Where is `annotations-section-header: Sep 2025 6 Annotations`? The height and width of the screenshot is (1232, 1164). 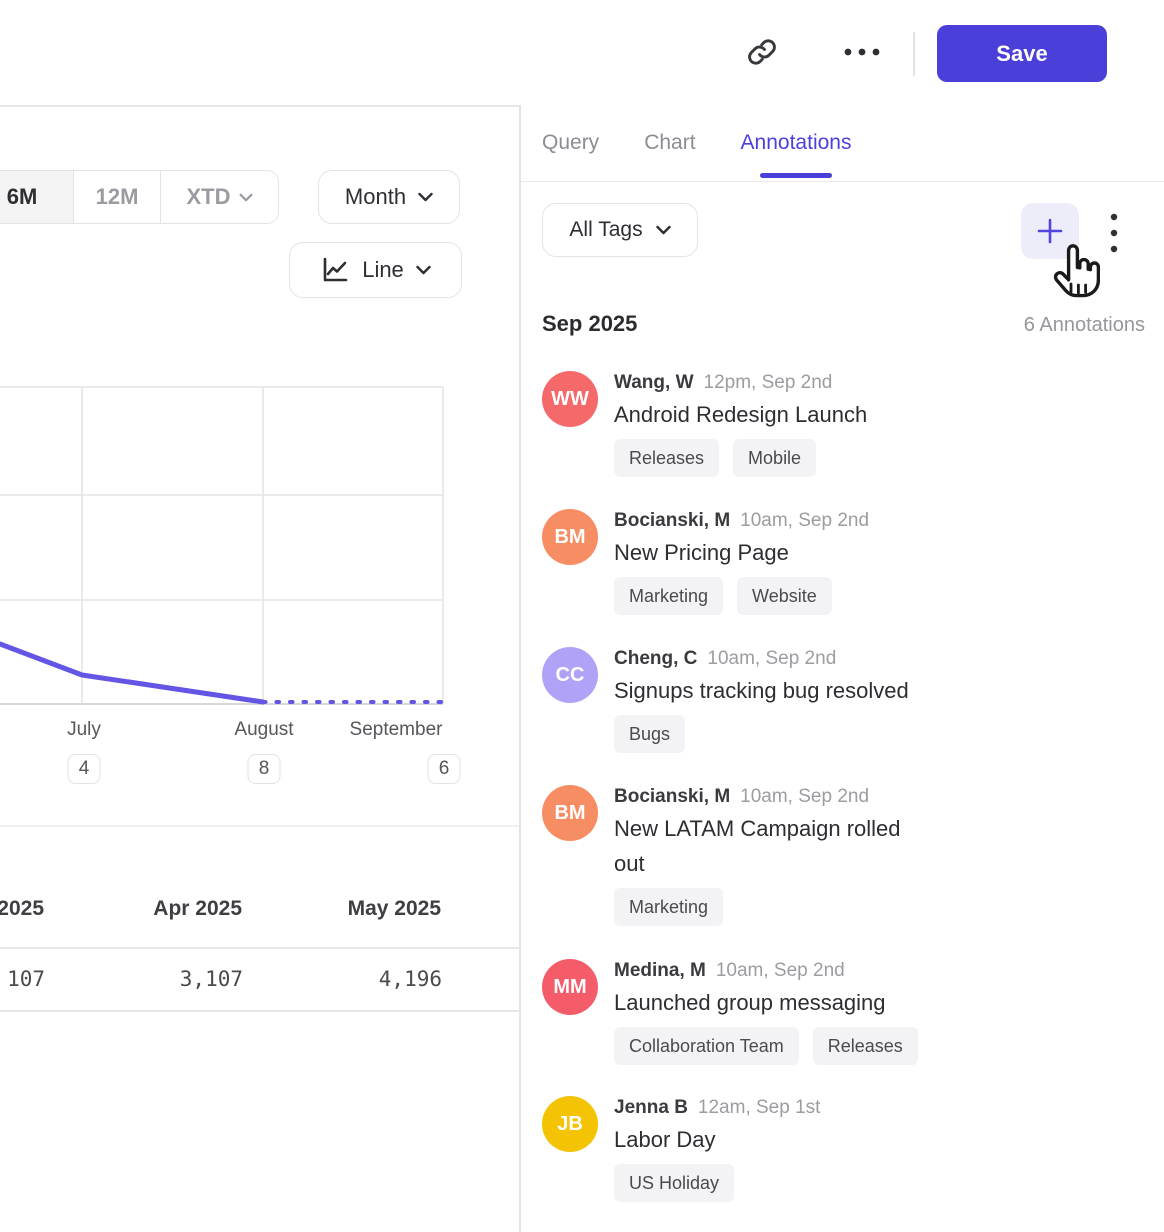
annotations-section-header: Sep 2025 6 Annotations is located at coordinates (843, 324).